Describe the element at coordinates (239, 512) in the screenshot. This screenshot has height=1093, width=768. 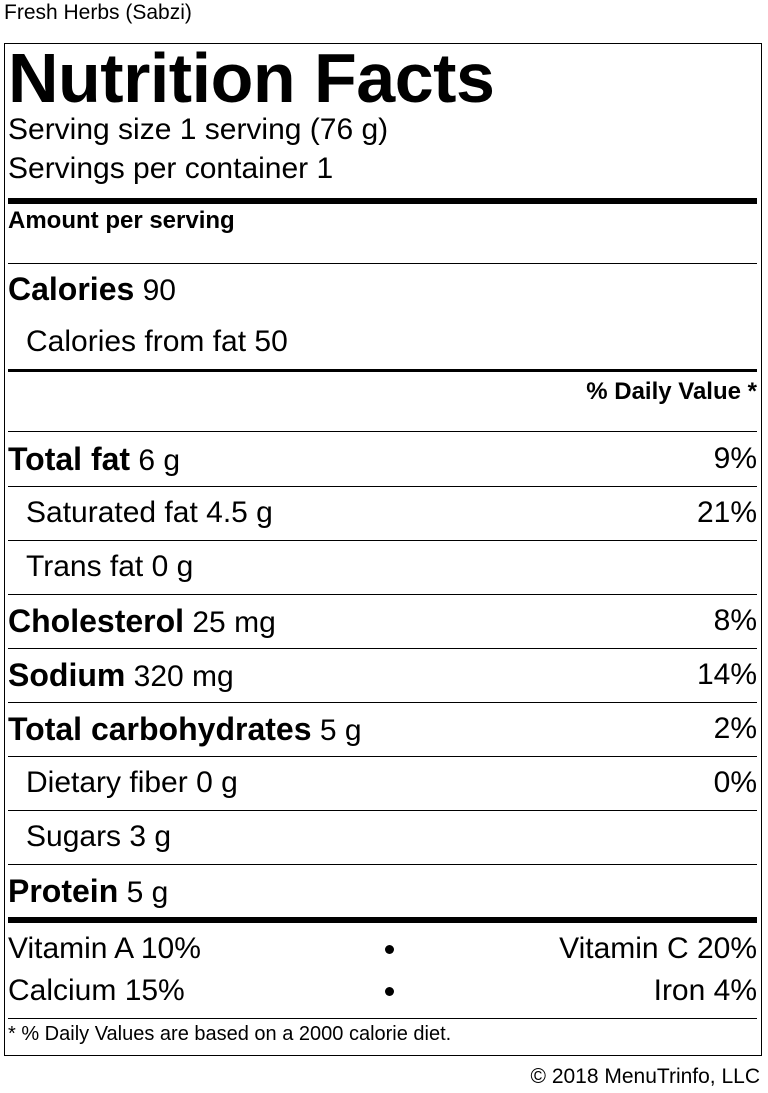
I see `nutrient-amount: 4.5 g` at that location.